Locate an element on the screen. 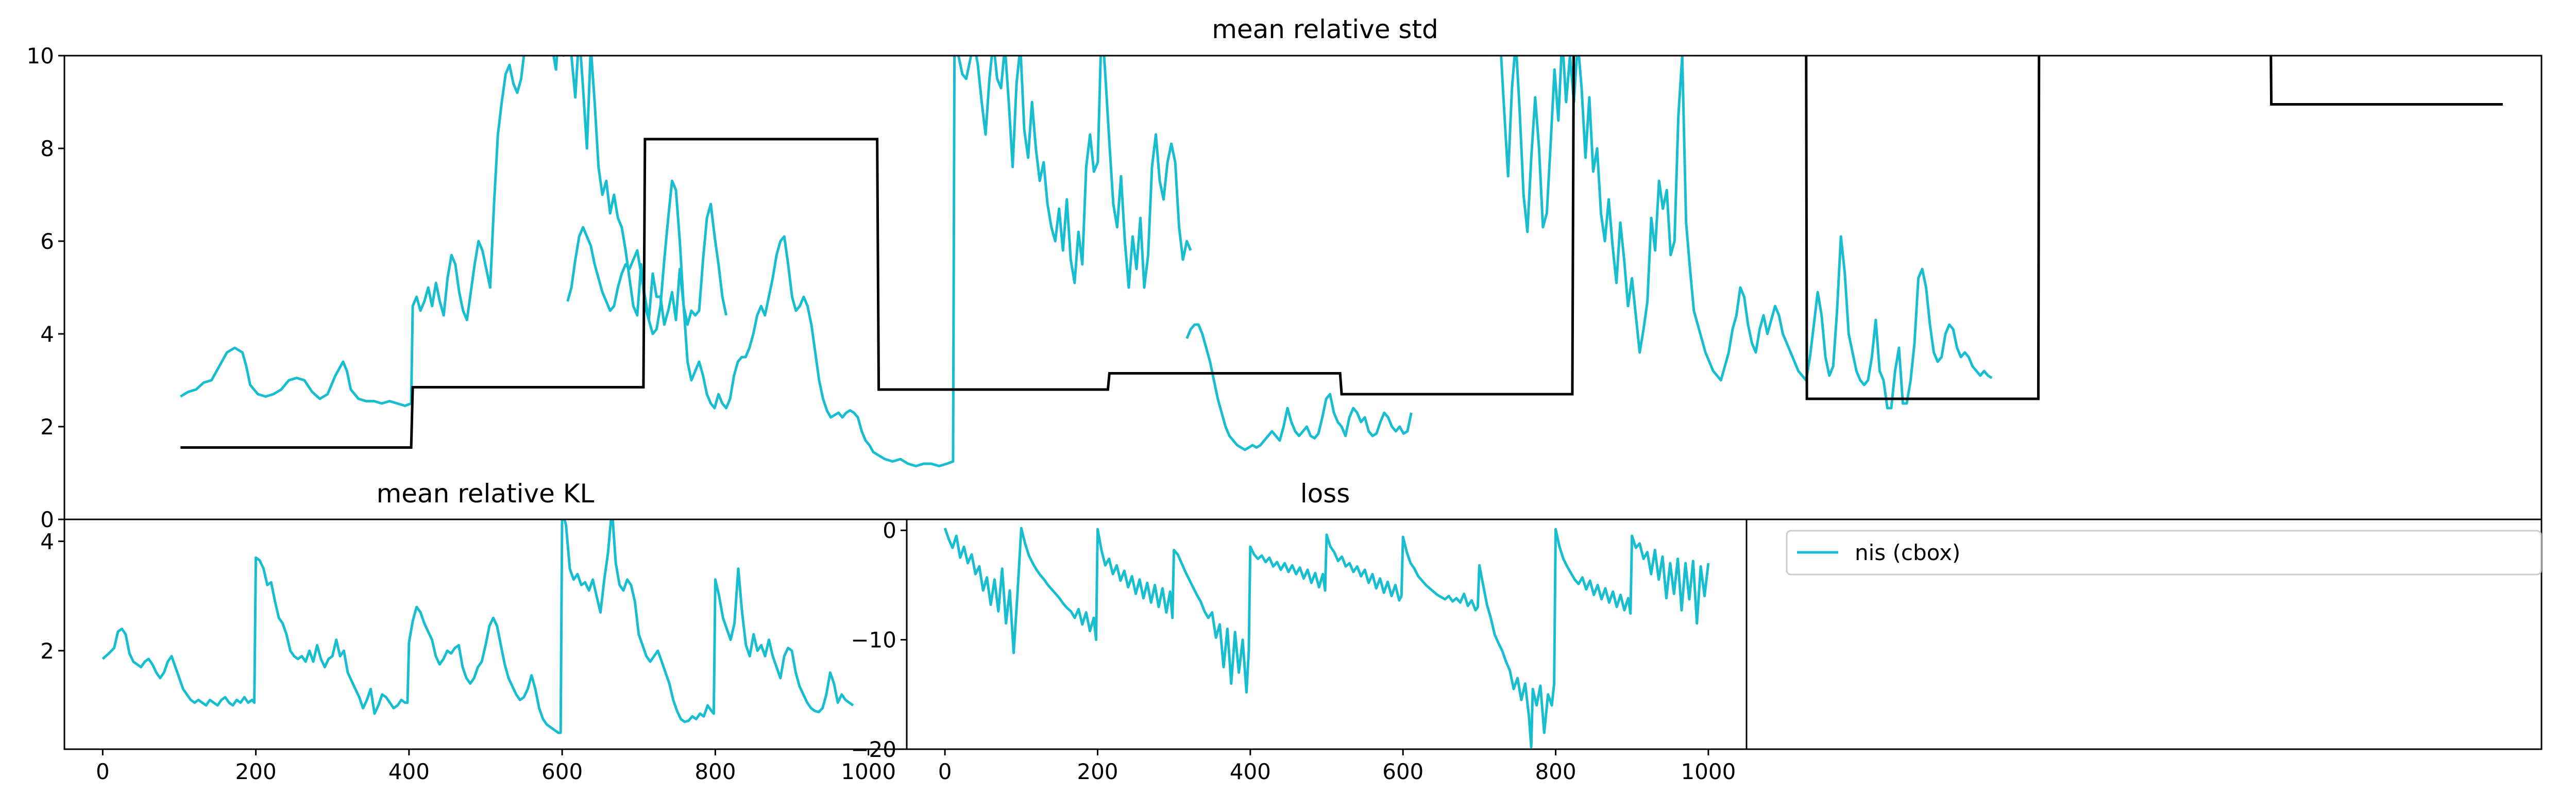 The image size is (2576, 810). kl-axes-frame is located at coordinates (485, 634).